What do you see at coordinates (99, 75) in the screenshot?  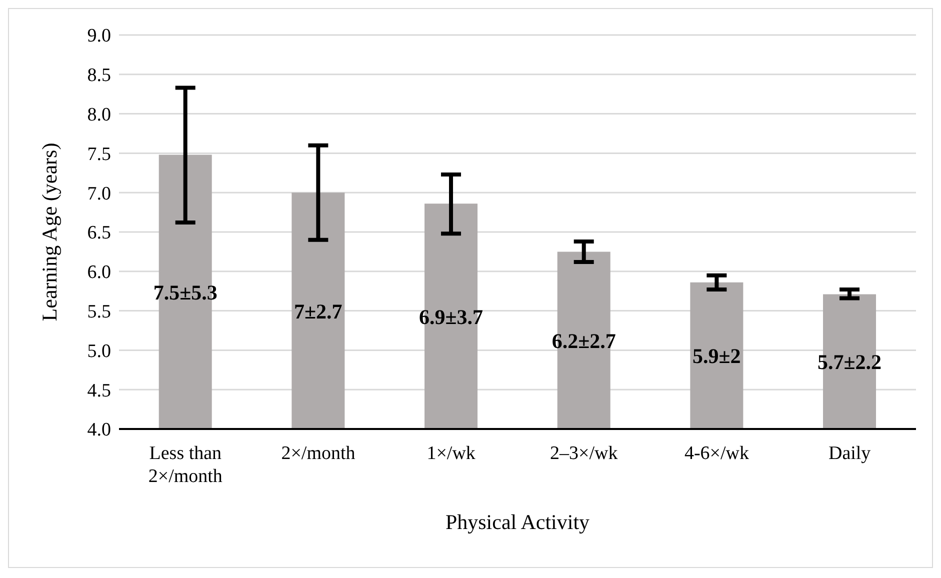 I see `y-tick-label: 8.5` at bounding box center [99, 75].